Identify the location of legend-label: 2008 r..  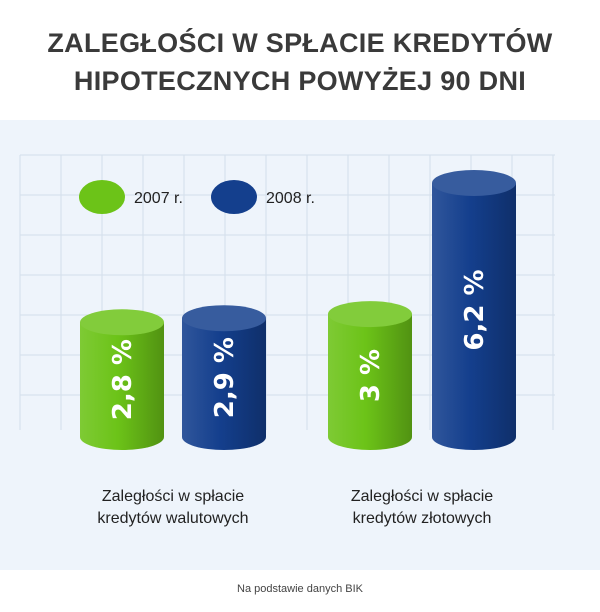
(290, 198).